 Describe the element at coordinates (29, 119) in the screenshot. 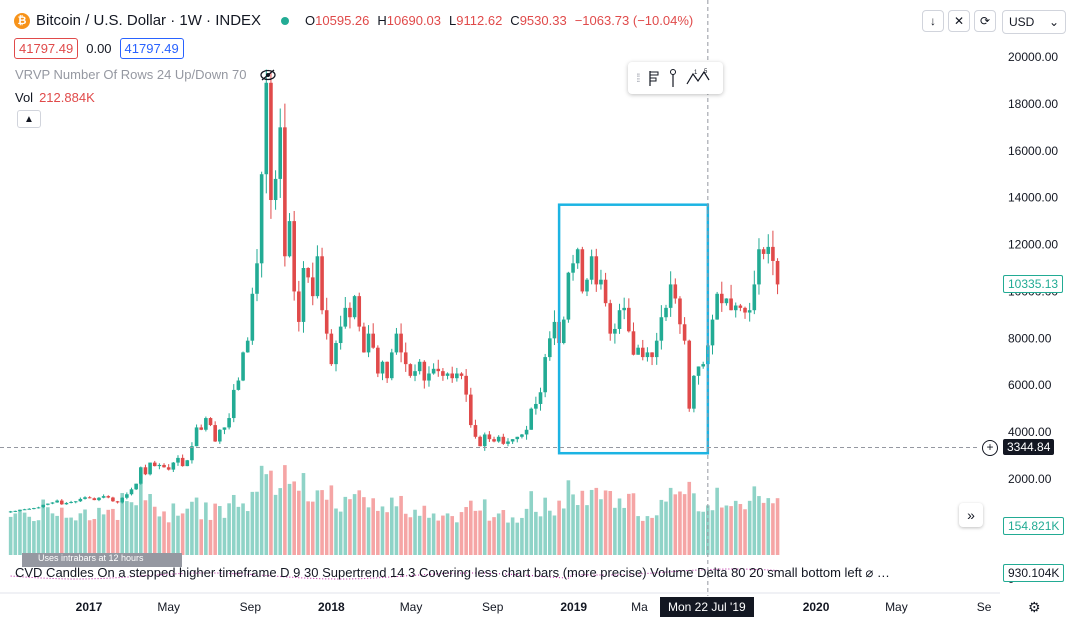

I see `collapse-legend-button: ▲` at that location.